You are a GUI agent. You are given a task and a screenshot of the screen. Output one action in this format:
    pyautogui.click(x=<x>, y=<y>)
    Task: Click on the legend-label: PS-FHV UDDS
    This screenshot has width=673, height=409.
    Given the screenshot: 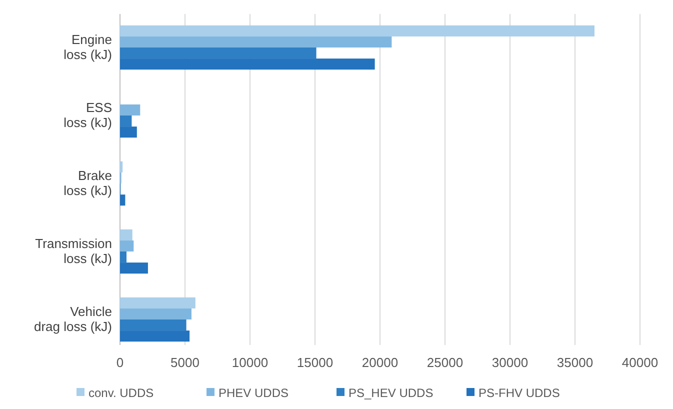 What is the action you would take?
    pyautogui.click(x=519, y=393)
    